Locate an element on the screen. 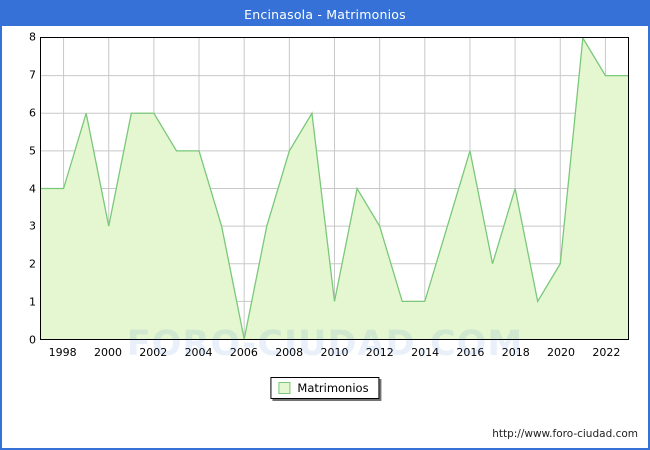 This screenshot has height=450, width=650. x-tick-label: 1998 is located at coordinates (62, 352).